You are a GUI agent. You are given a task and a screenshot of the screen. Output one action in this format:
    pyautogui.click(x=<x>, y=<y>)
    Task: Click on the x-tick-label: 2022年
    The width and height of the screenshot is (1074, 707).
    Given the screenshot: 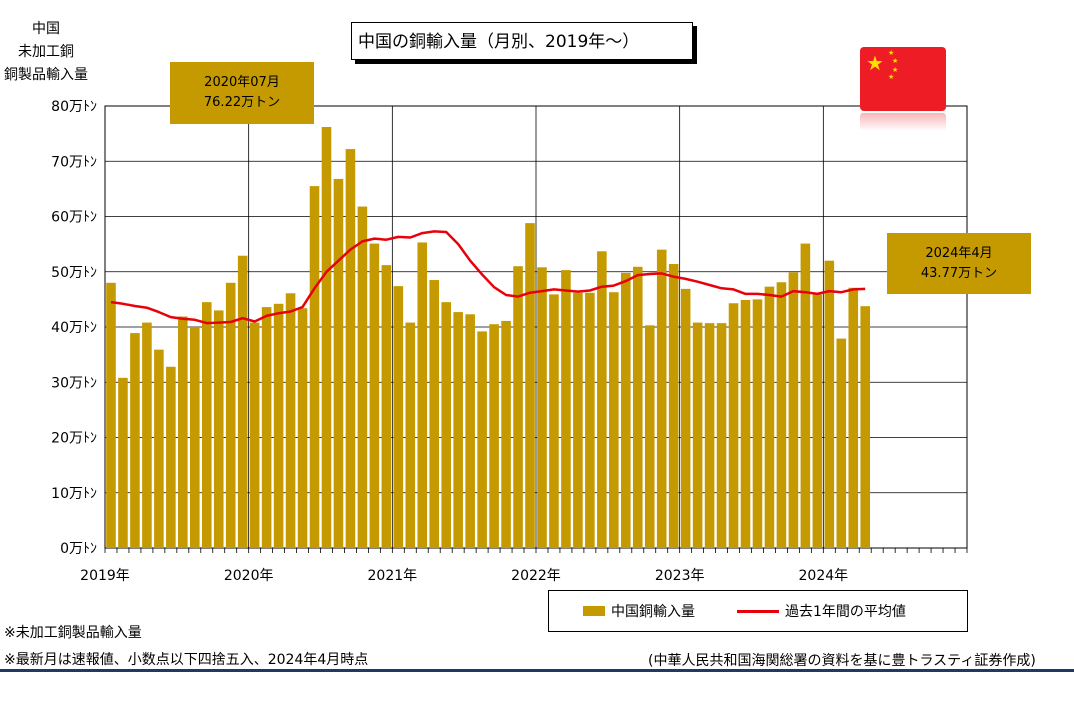 What is the action you would take?
    pyautogui.click(x=536, y=576)
    